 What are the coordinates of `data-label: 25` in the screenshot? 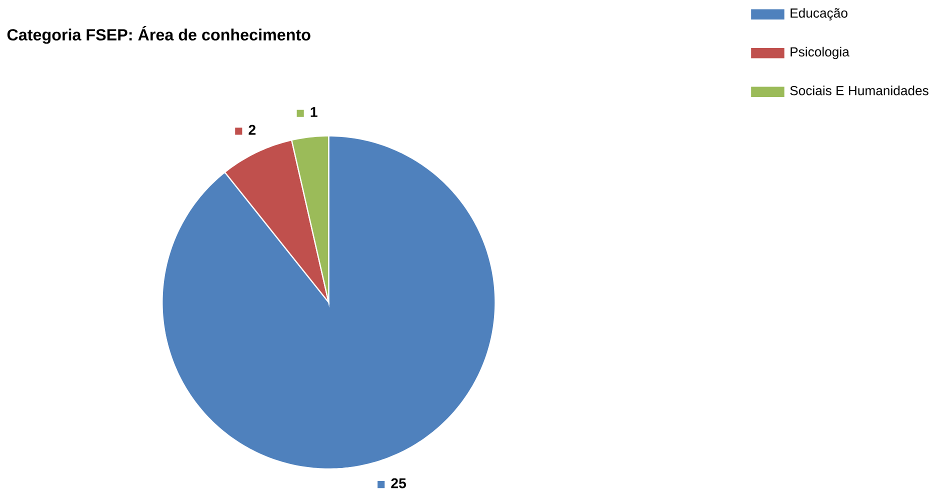 It's located at (398, 483).